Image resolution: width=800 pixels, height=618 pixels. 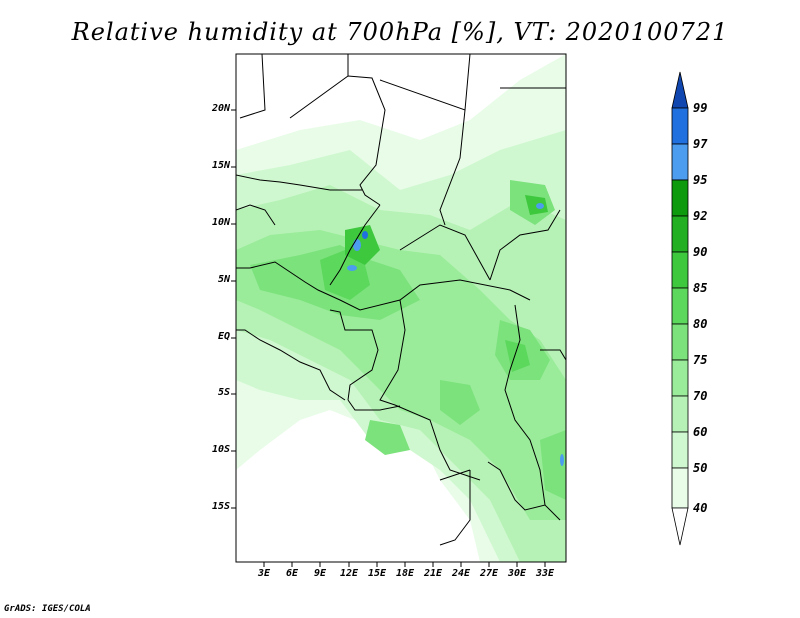 What do you see at coordinates (405, 573) in the screenshot?
I see `lon-label: 18E` at bounding box center [405, 573].